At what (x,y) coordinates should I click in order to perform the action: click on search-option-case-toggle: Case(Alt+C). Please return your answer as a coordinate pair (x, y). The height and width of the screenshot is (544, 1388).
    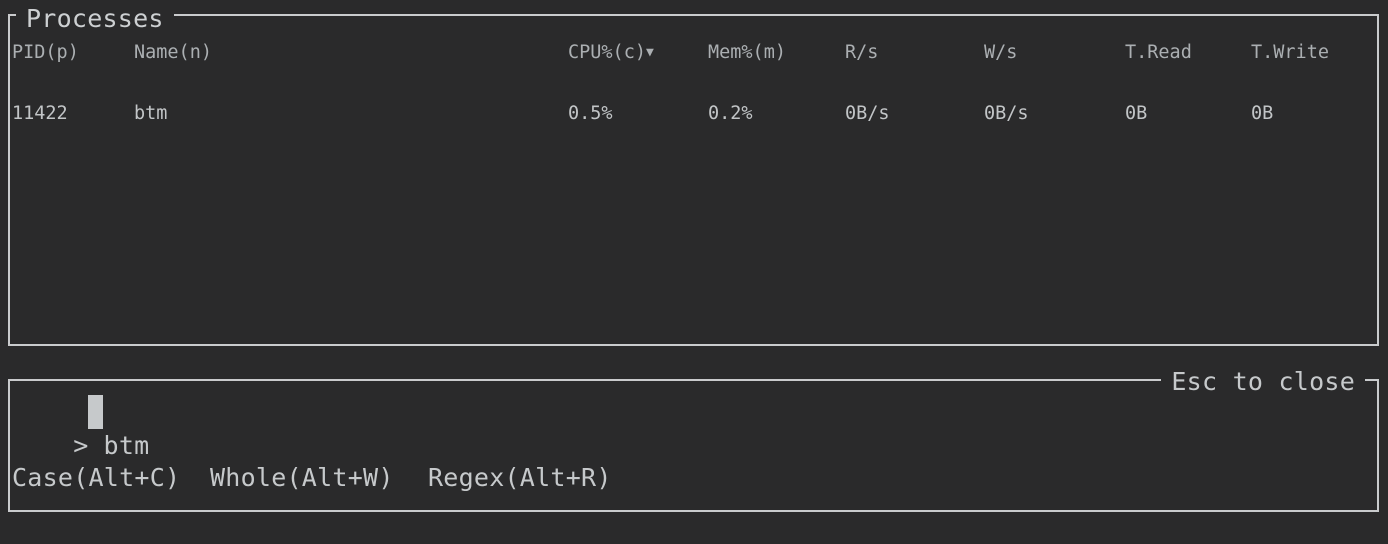
    Looking at the image, I should click on (96, 477).